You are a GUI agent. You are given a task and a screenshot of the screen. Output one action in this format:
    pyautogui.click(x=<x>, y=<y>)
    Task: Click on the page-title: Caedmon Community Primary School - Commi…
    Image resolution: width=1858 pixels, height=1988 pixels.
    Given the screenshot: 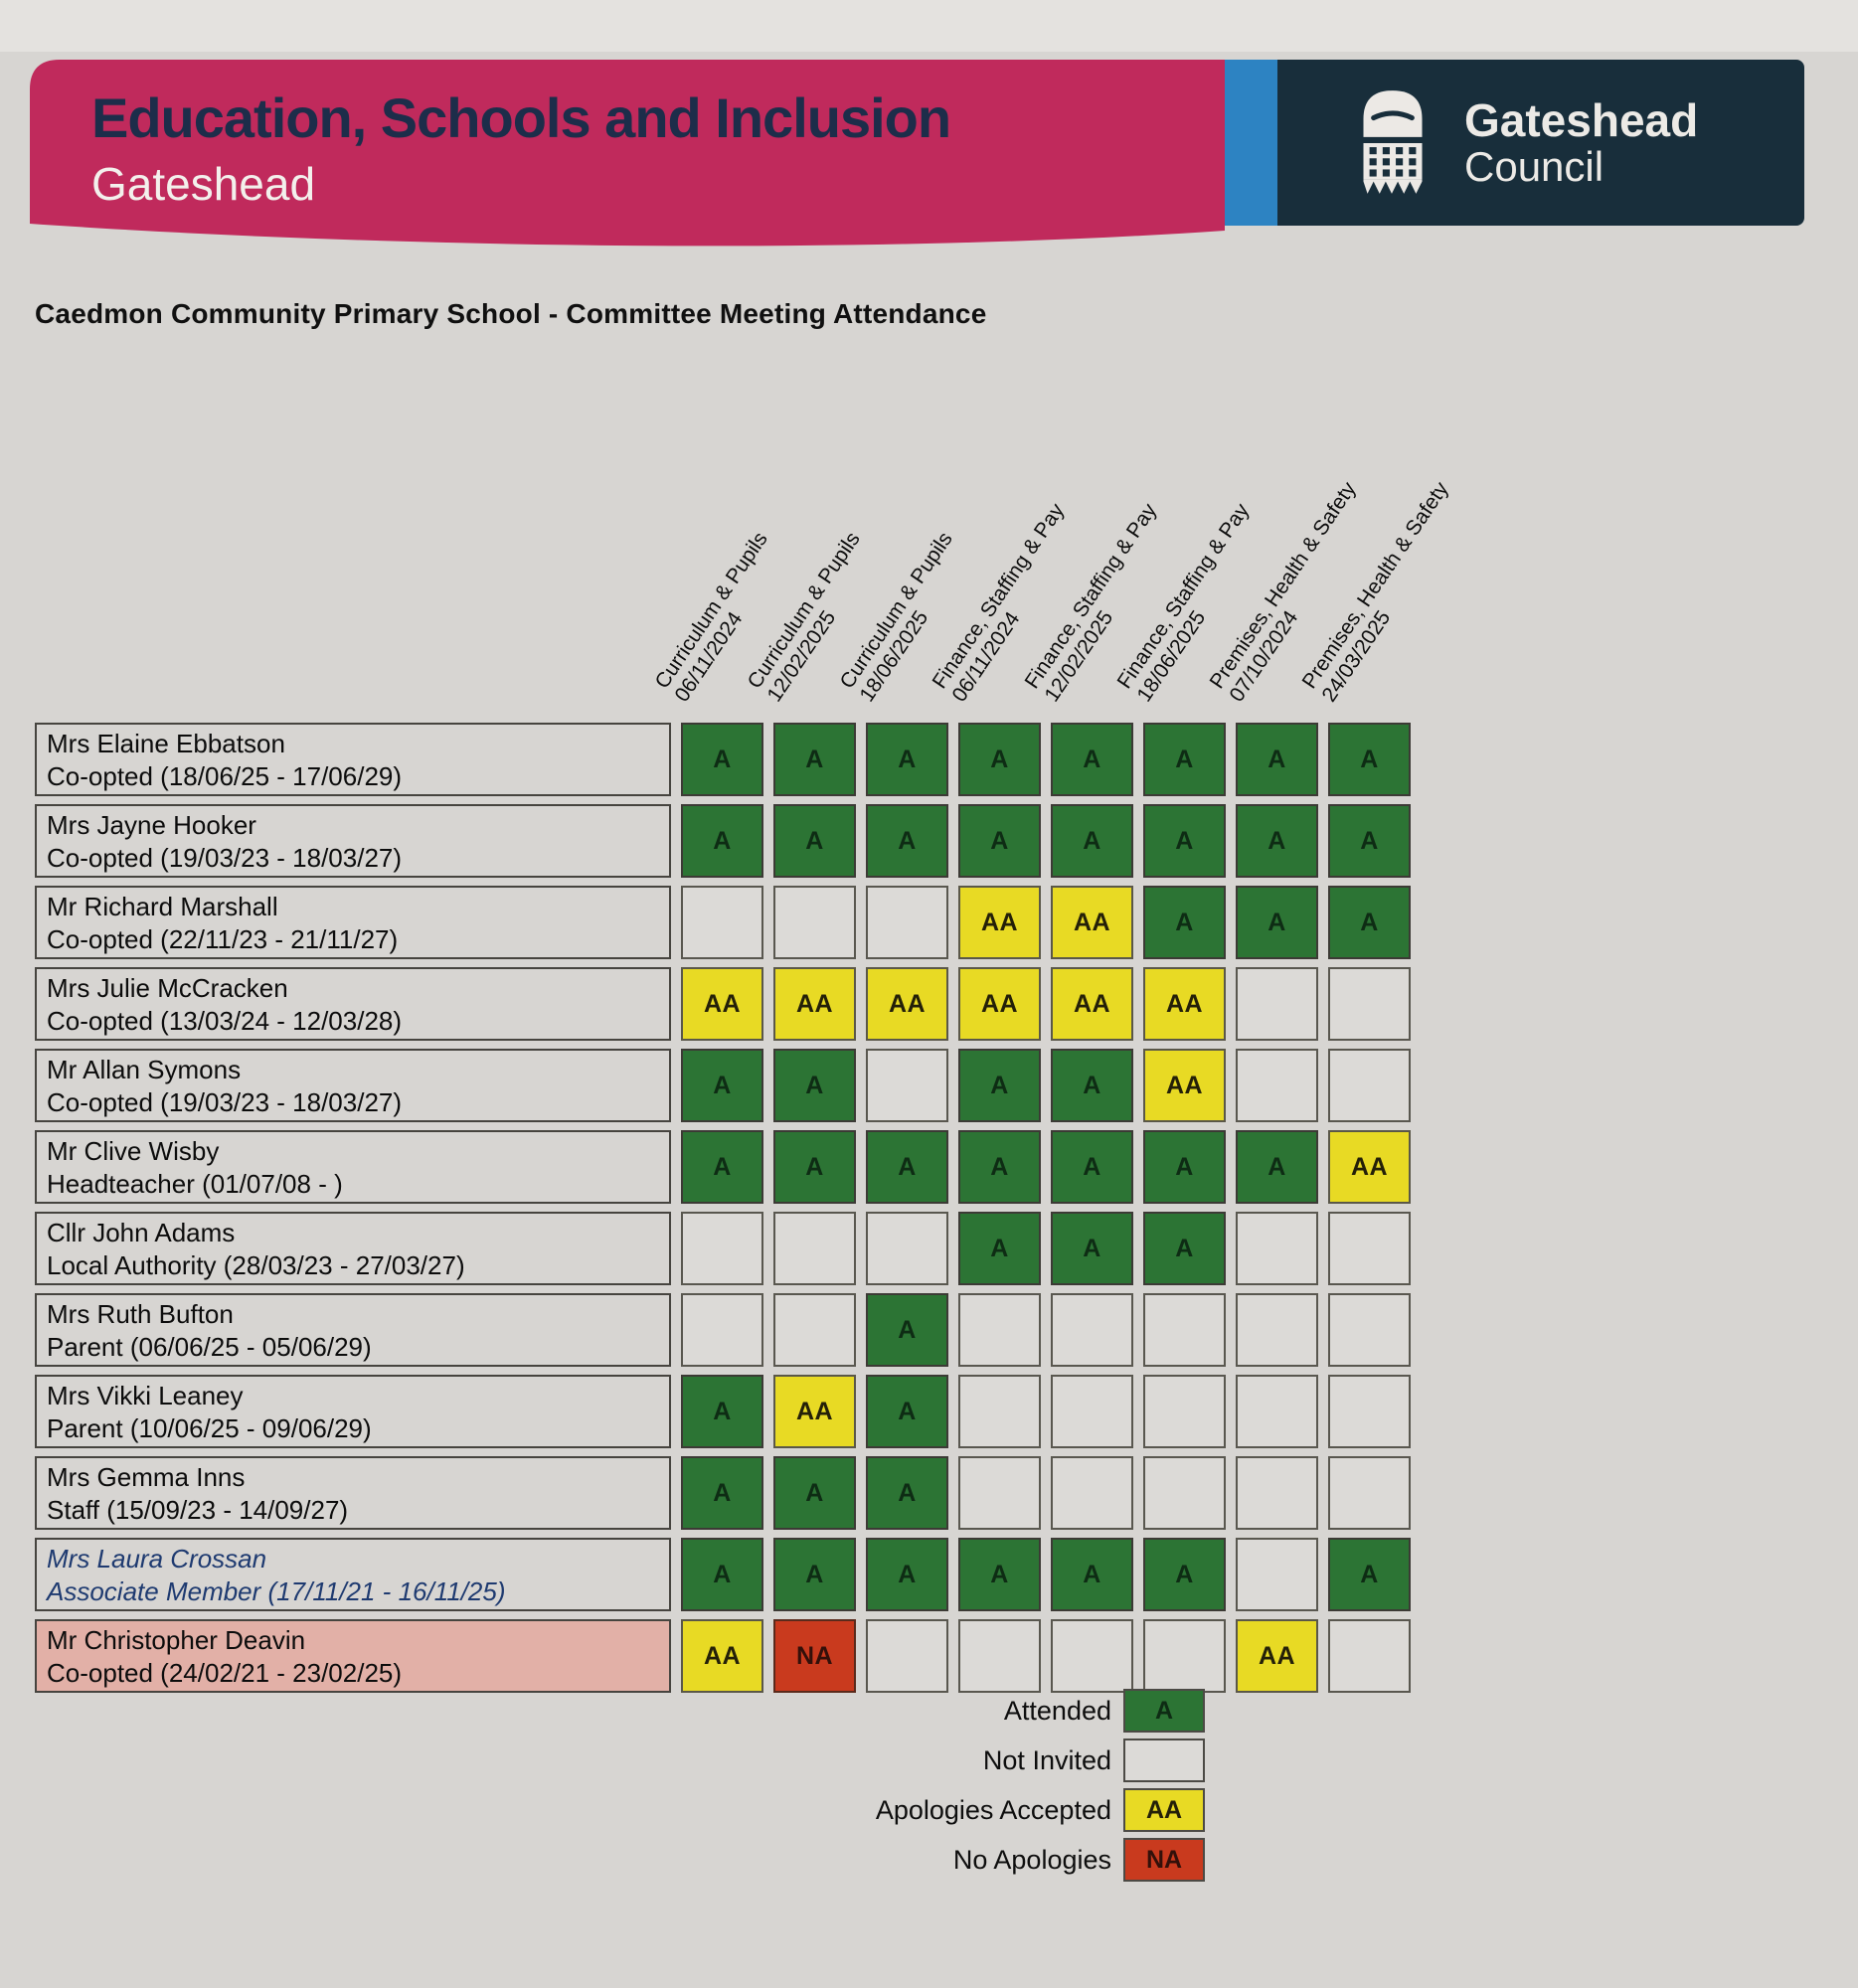 What is the action you would take?
    pyautogui.click(x=511, y=313)
    